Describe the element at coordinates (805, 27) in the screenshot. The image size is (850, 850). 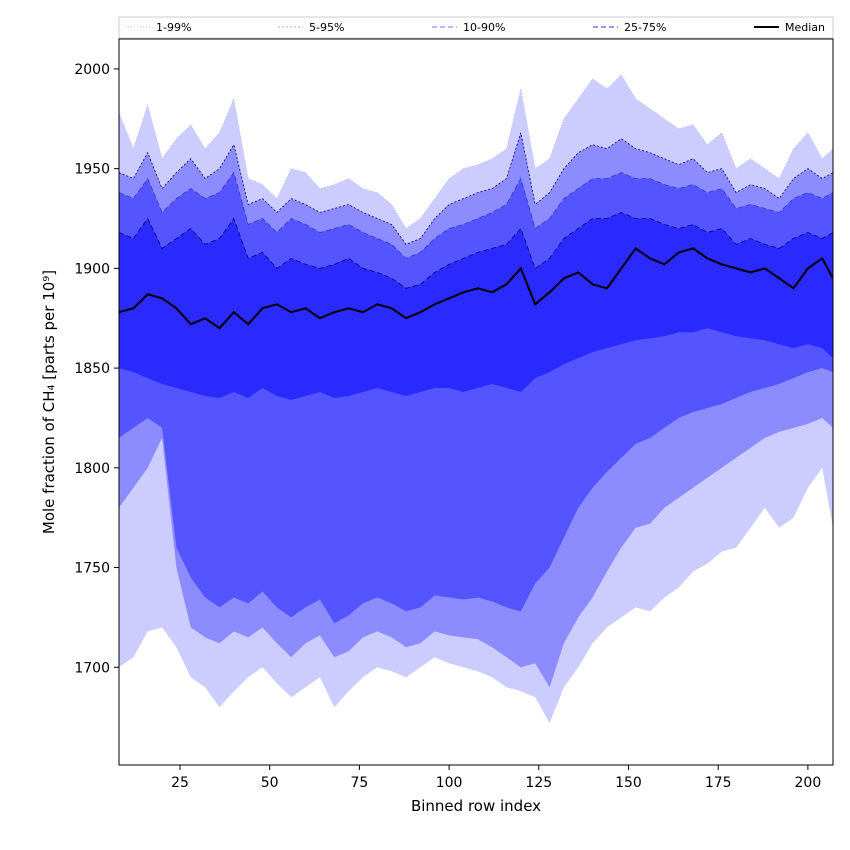
I see `legend-label: Median` at that location.